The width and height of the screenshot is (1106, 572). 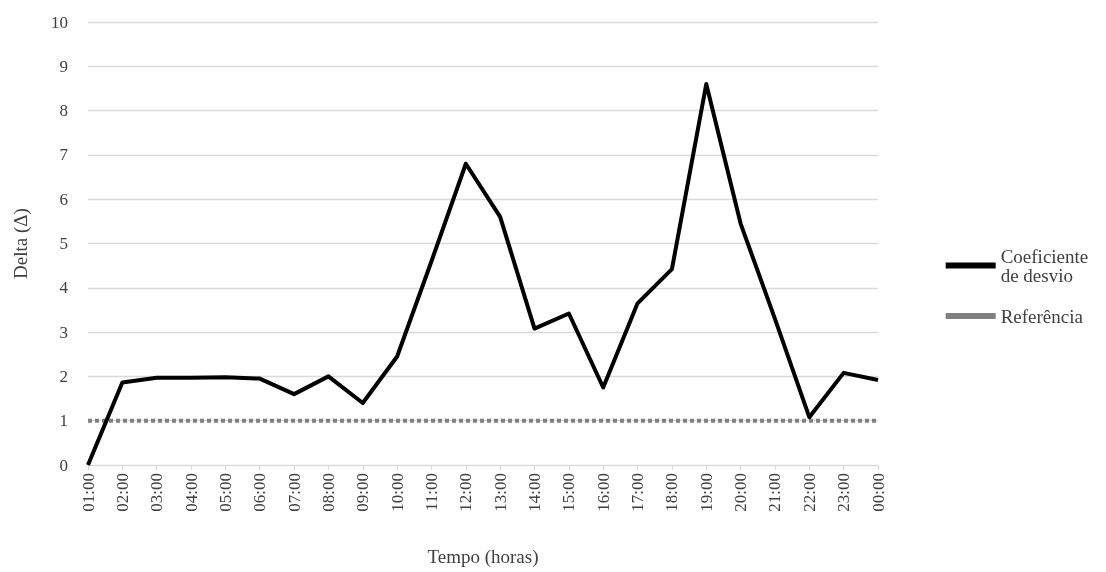 I want to click on x-tick-label: 17:00, so click(x=638, y=492).